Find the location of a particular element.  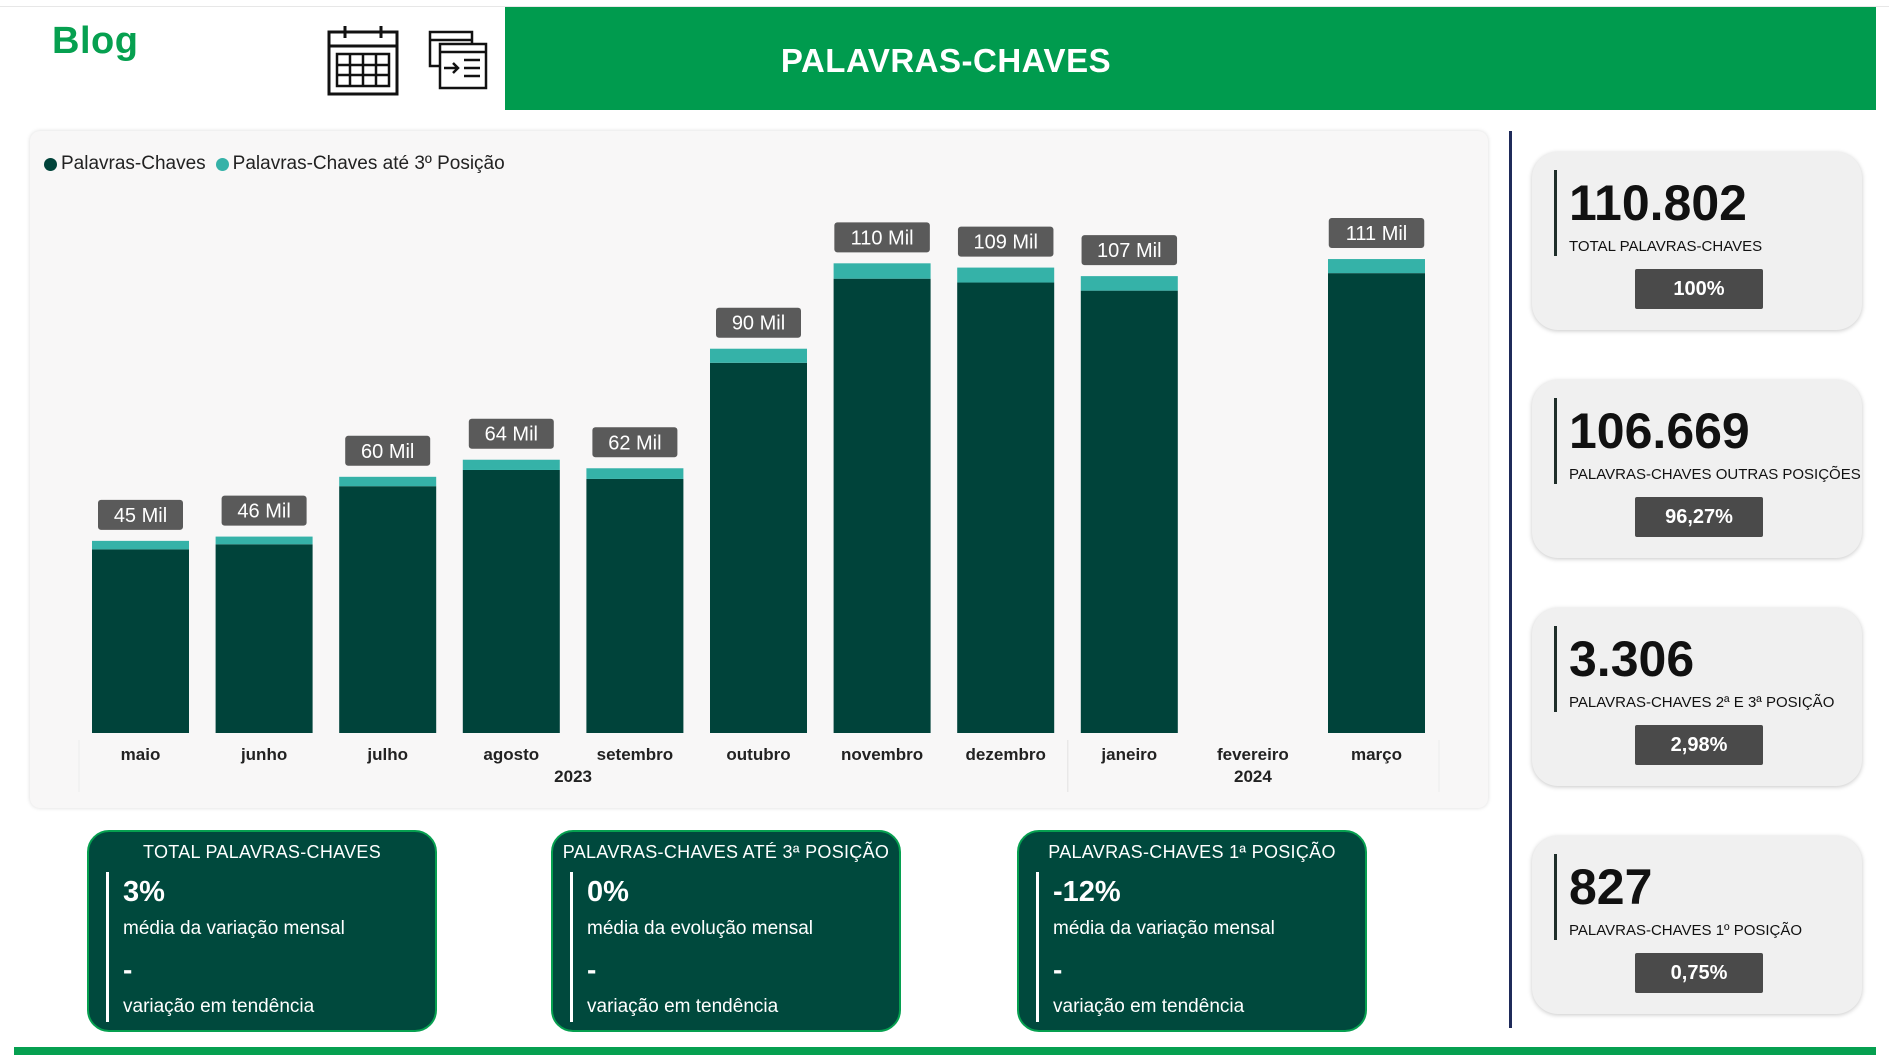

calendar-icon is located at coordinates (363, 60).